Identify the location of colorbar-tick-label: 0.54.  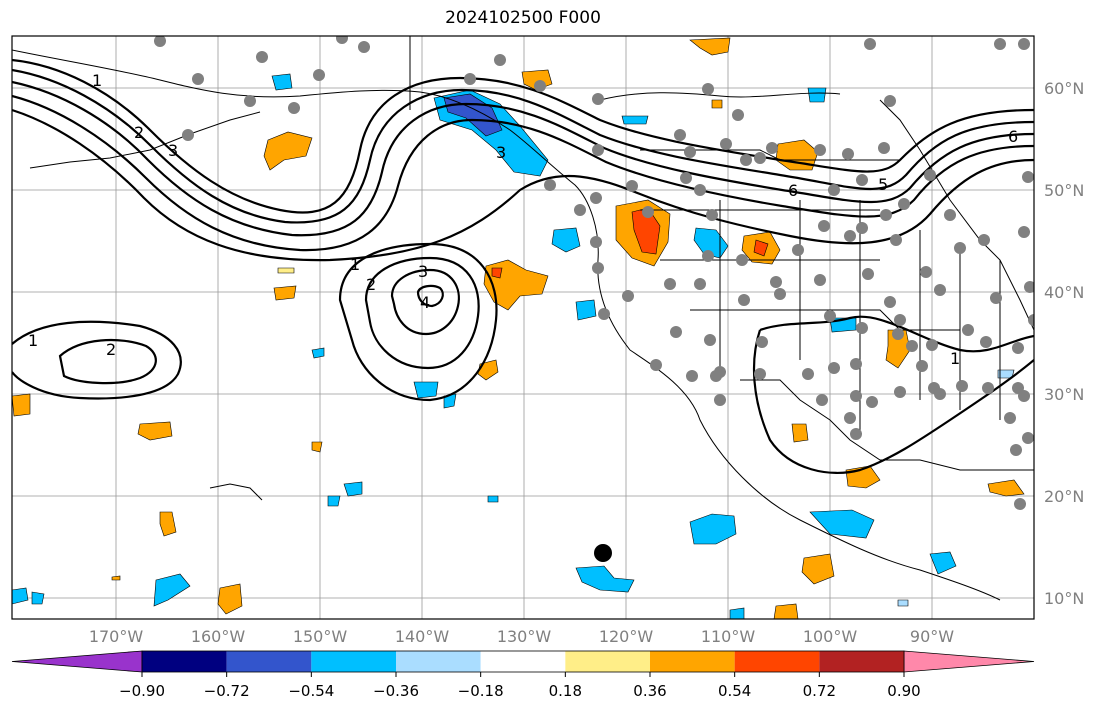
(734, 691).